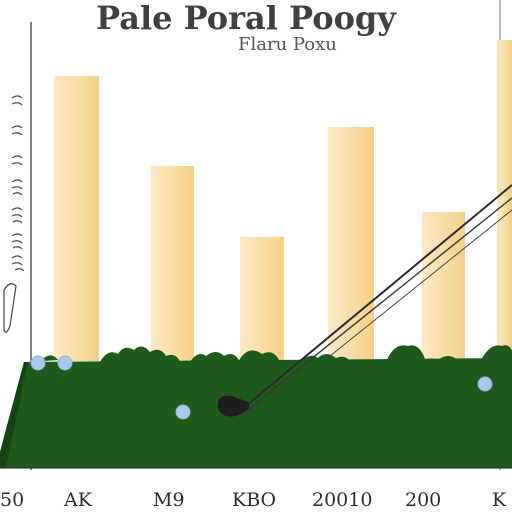 This screenshot has height=512, width=512. Describe the element at coordinates (423, 500) in the screenshot. I see `x-tick-label: 200` at that location.